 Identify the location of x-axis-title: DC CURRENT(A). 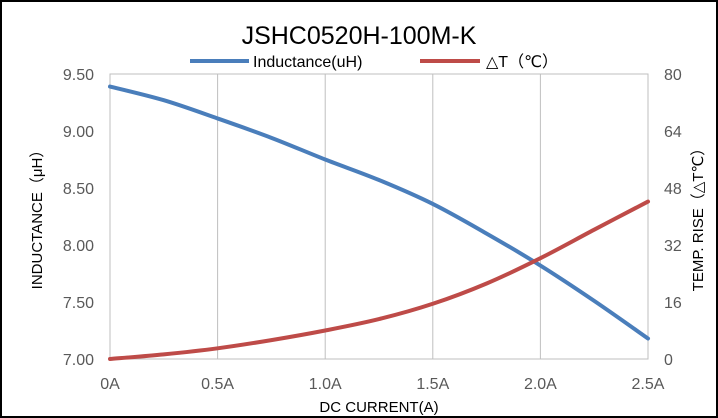
(378, 407).